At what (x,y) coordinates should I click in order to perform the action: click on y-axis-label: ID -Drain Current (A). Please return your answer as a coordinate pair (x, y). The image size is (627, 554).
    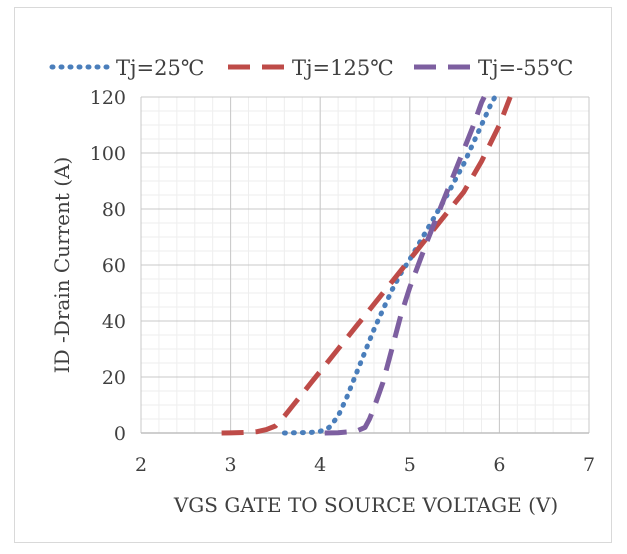
    Looking at the image, I should click on (62, 265).